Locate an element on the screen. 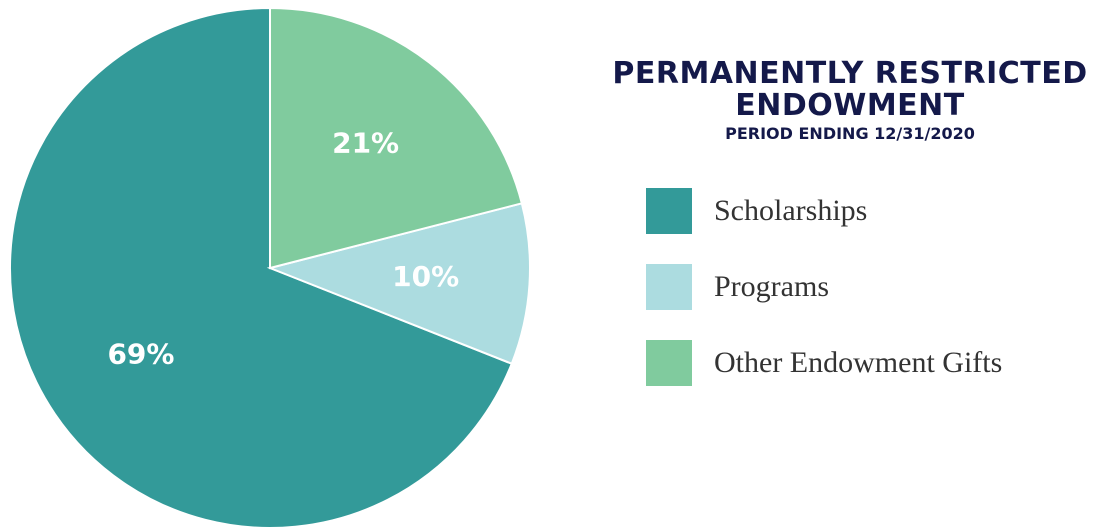  legend-item: Scholarships is located at coordinates (870, 211).